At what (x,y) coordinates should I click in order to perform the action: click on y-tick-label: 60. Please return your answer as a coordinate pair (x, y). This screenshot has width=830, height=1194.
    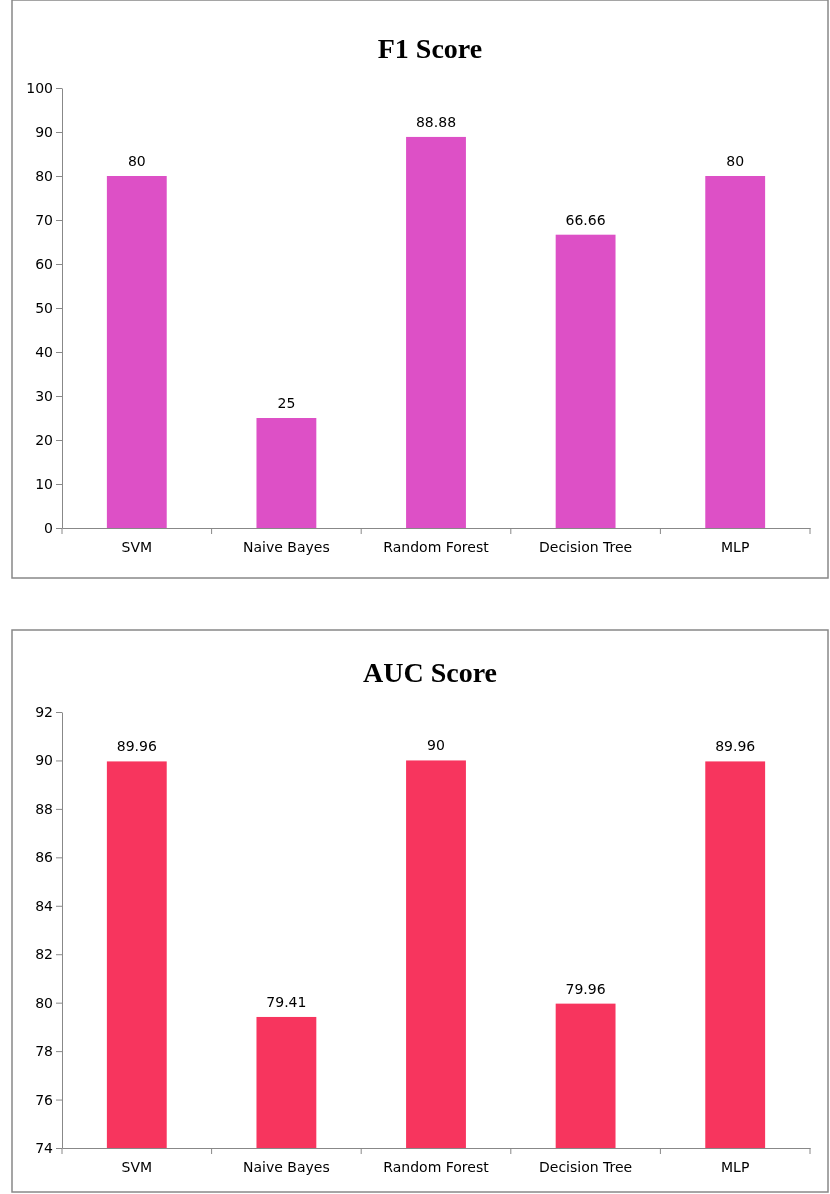
    Looking at the image, I should click on (44, 263).